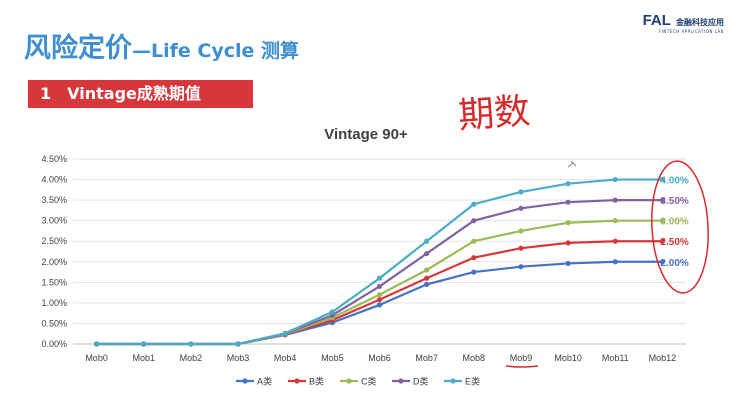 The width and height of the screenshot is (736, 400). I want to click on y-tick-label: 3.00%, so click(54, 221).